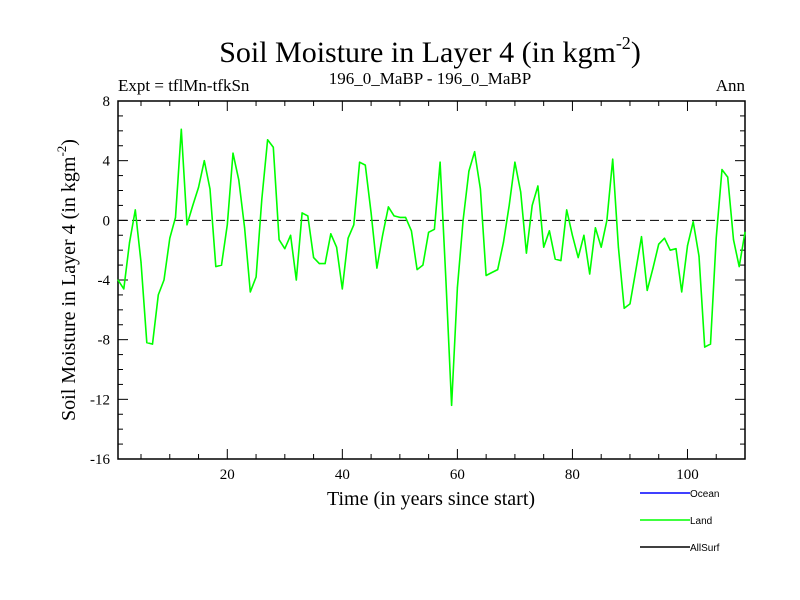 The height and width of the screenshot is (600, 800). Describe the element at coordinates (107, 221) in the screenshot. I see `y-tick-label: 0` at that location.